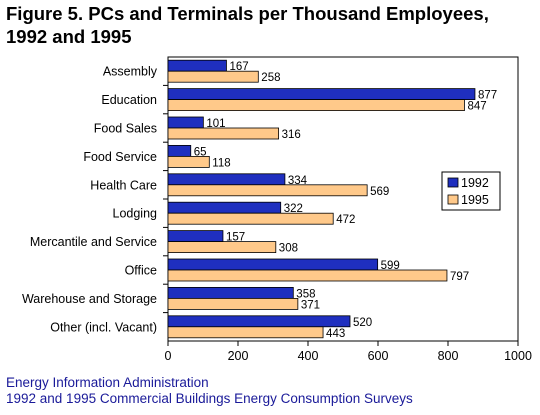  What do you see at coordinates (107, 382) in the screenshot?
I see `source-line-1: Energy Information Administration` at bounding box center [107, 382].